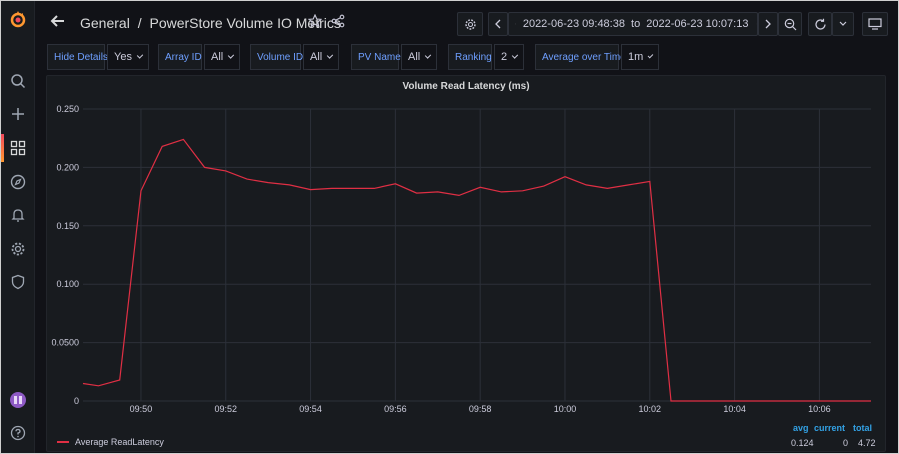  Describe the element at coordinates (395, 409) in the screenshot. I see `x-tick-label: 09:56` at that location.